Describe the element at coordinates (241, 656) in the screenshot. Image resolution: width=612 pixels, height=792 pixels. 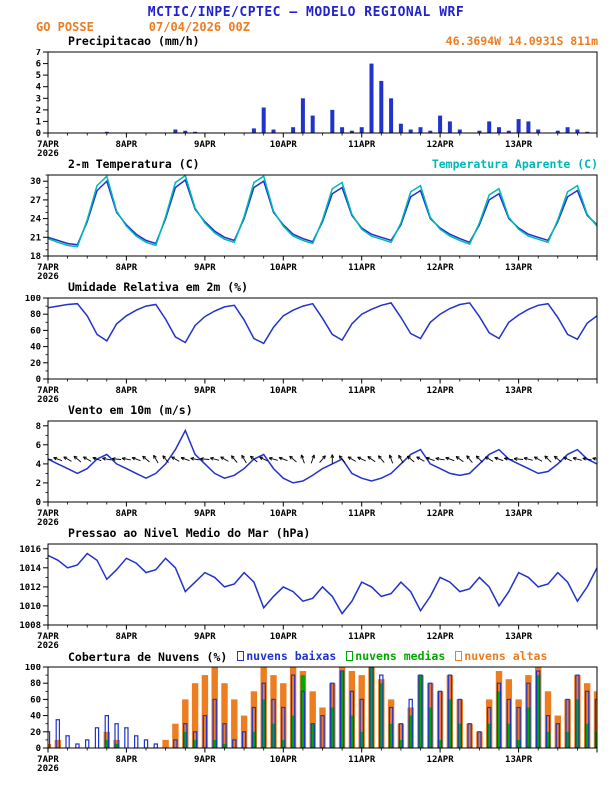
I see `legend-swatch-low-clouds-icon` at that location.